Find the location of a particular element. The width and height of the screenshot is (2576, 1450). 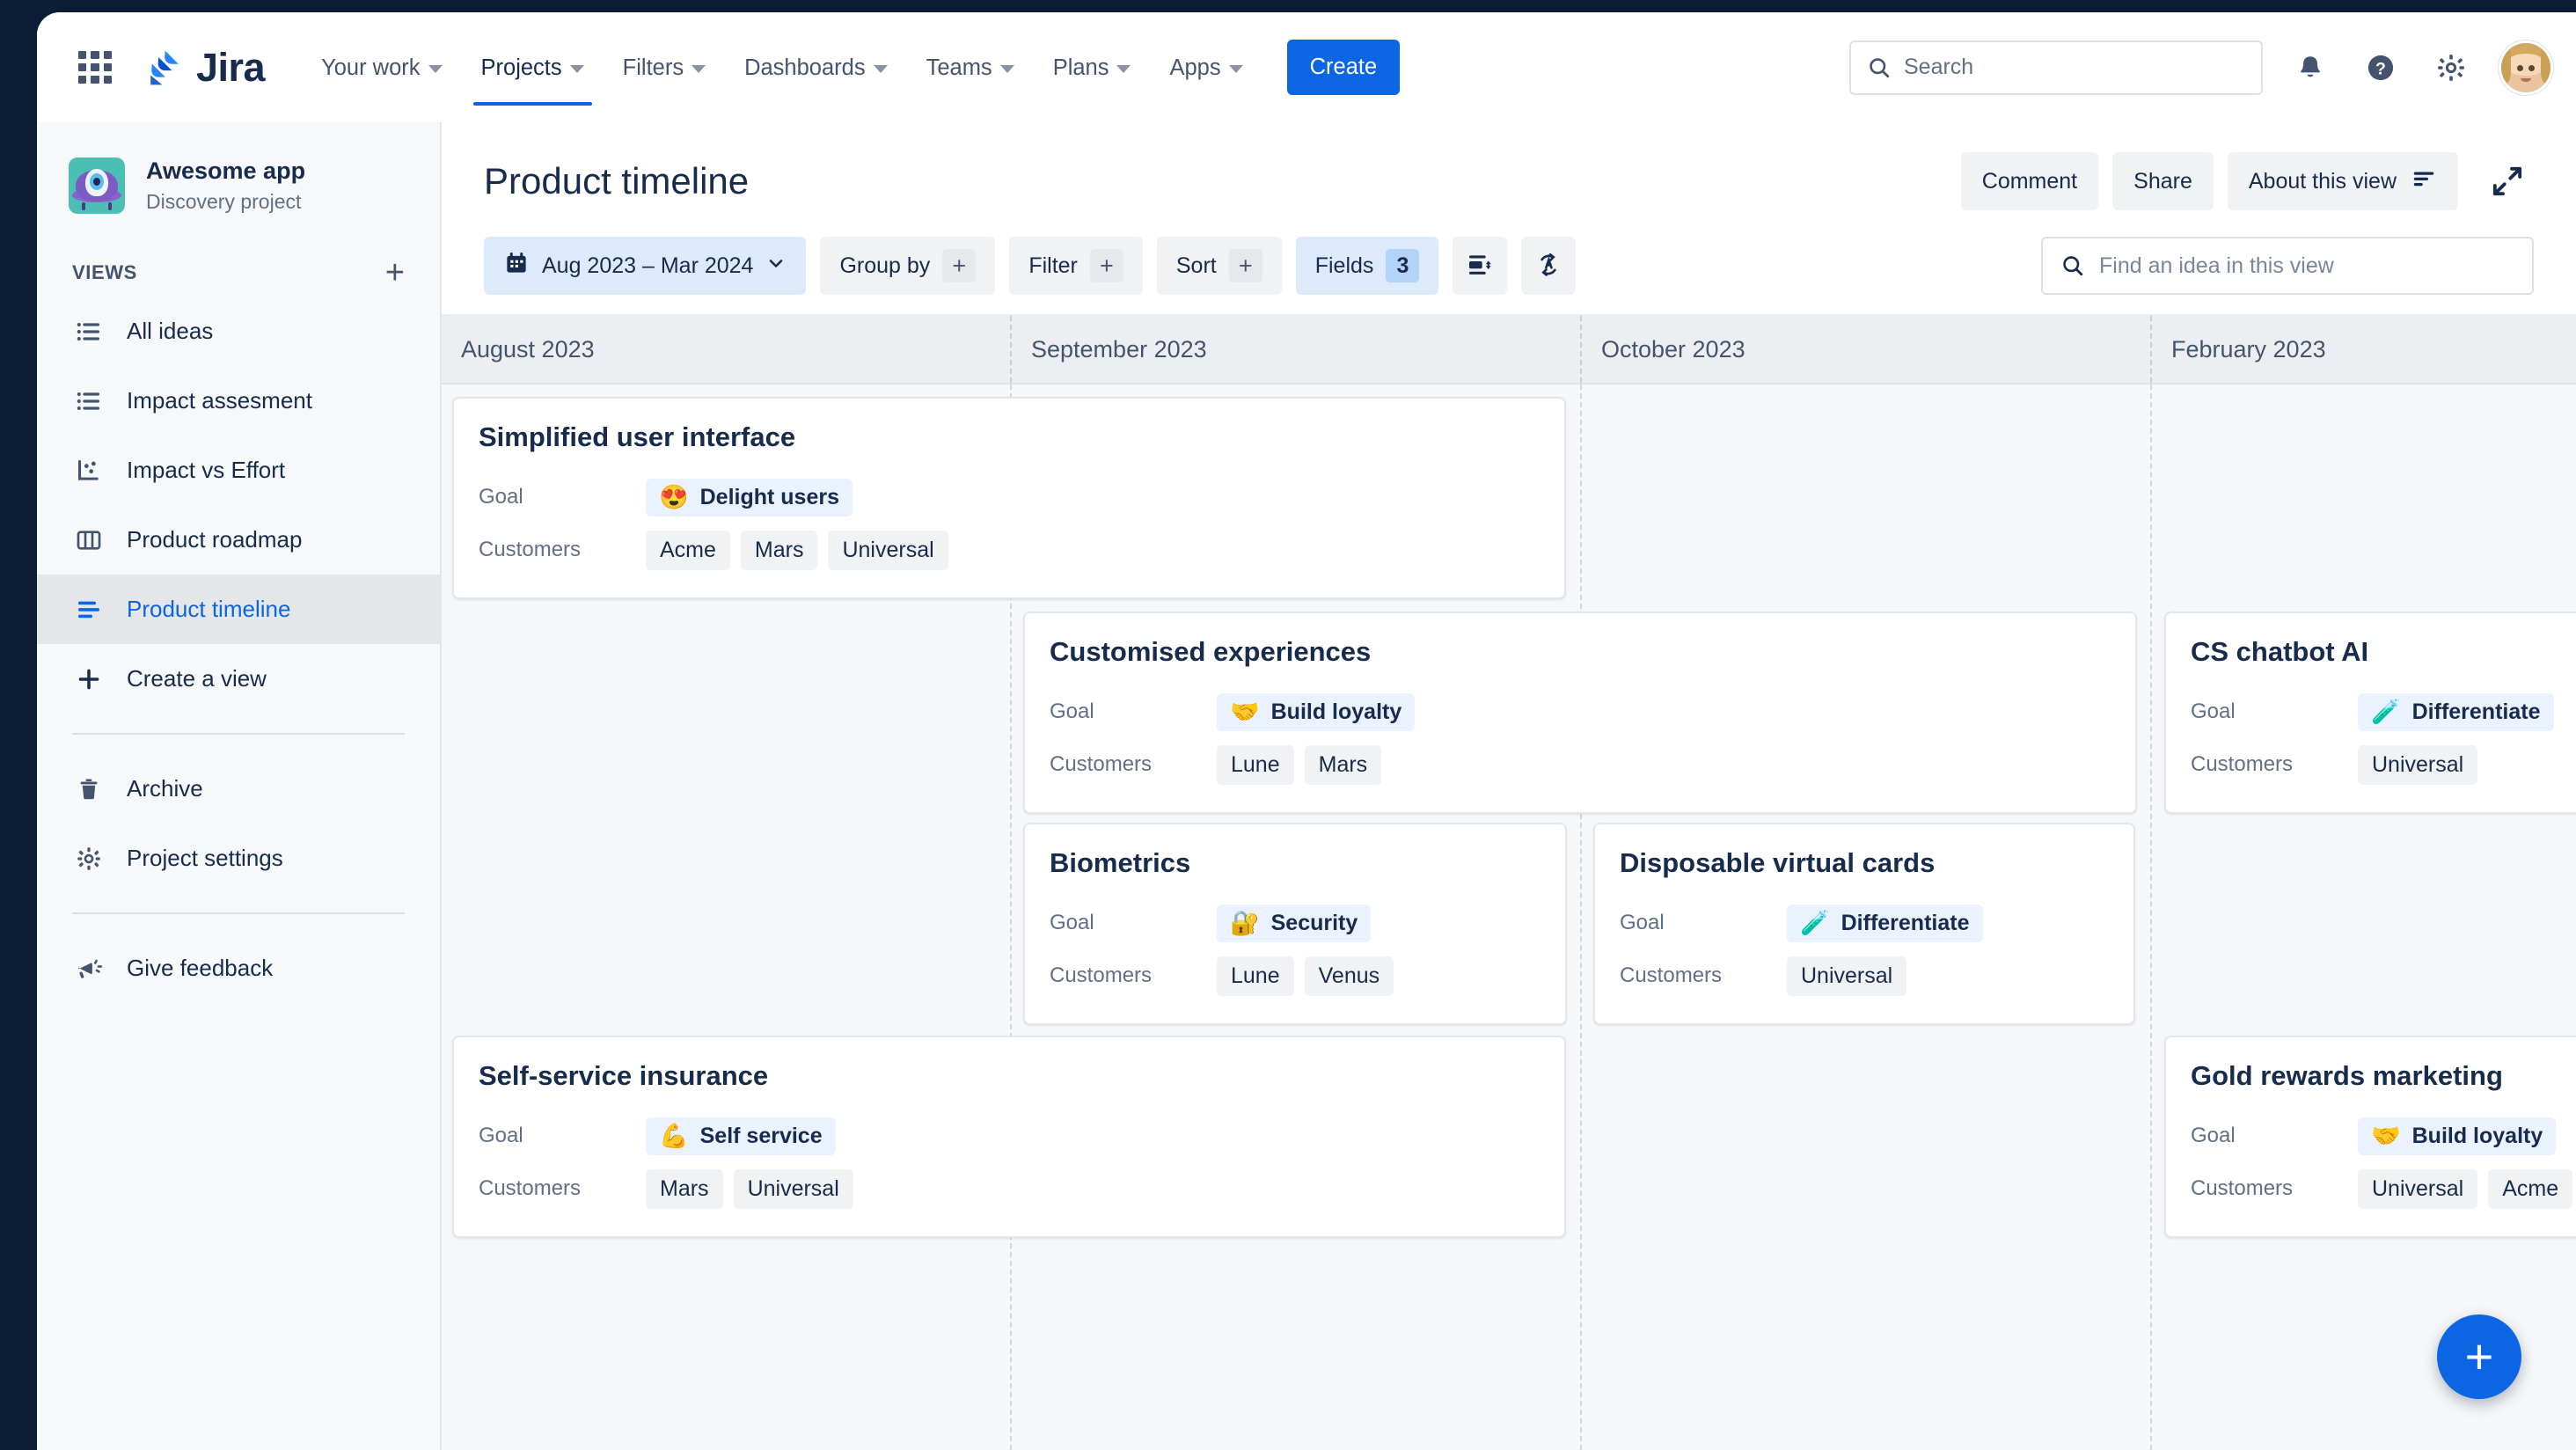

sidebar-item-impact-assesment: Impact assesment is located at coordinates (239, 401).